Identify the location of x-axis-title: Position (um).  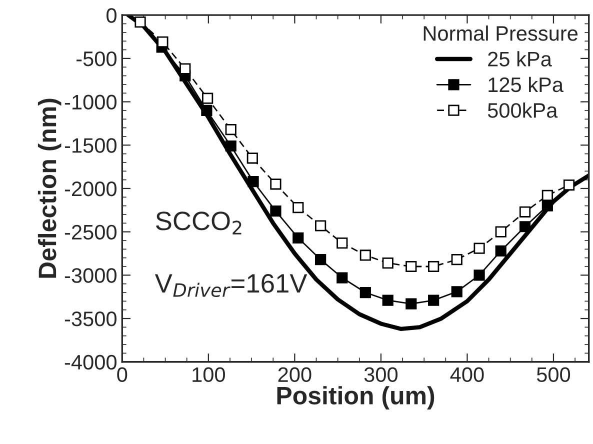
(355, 398).